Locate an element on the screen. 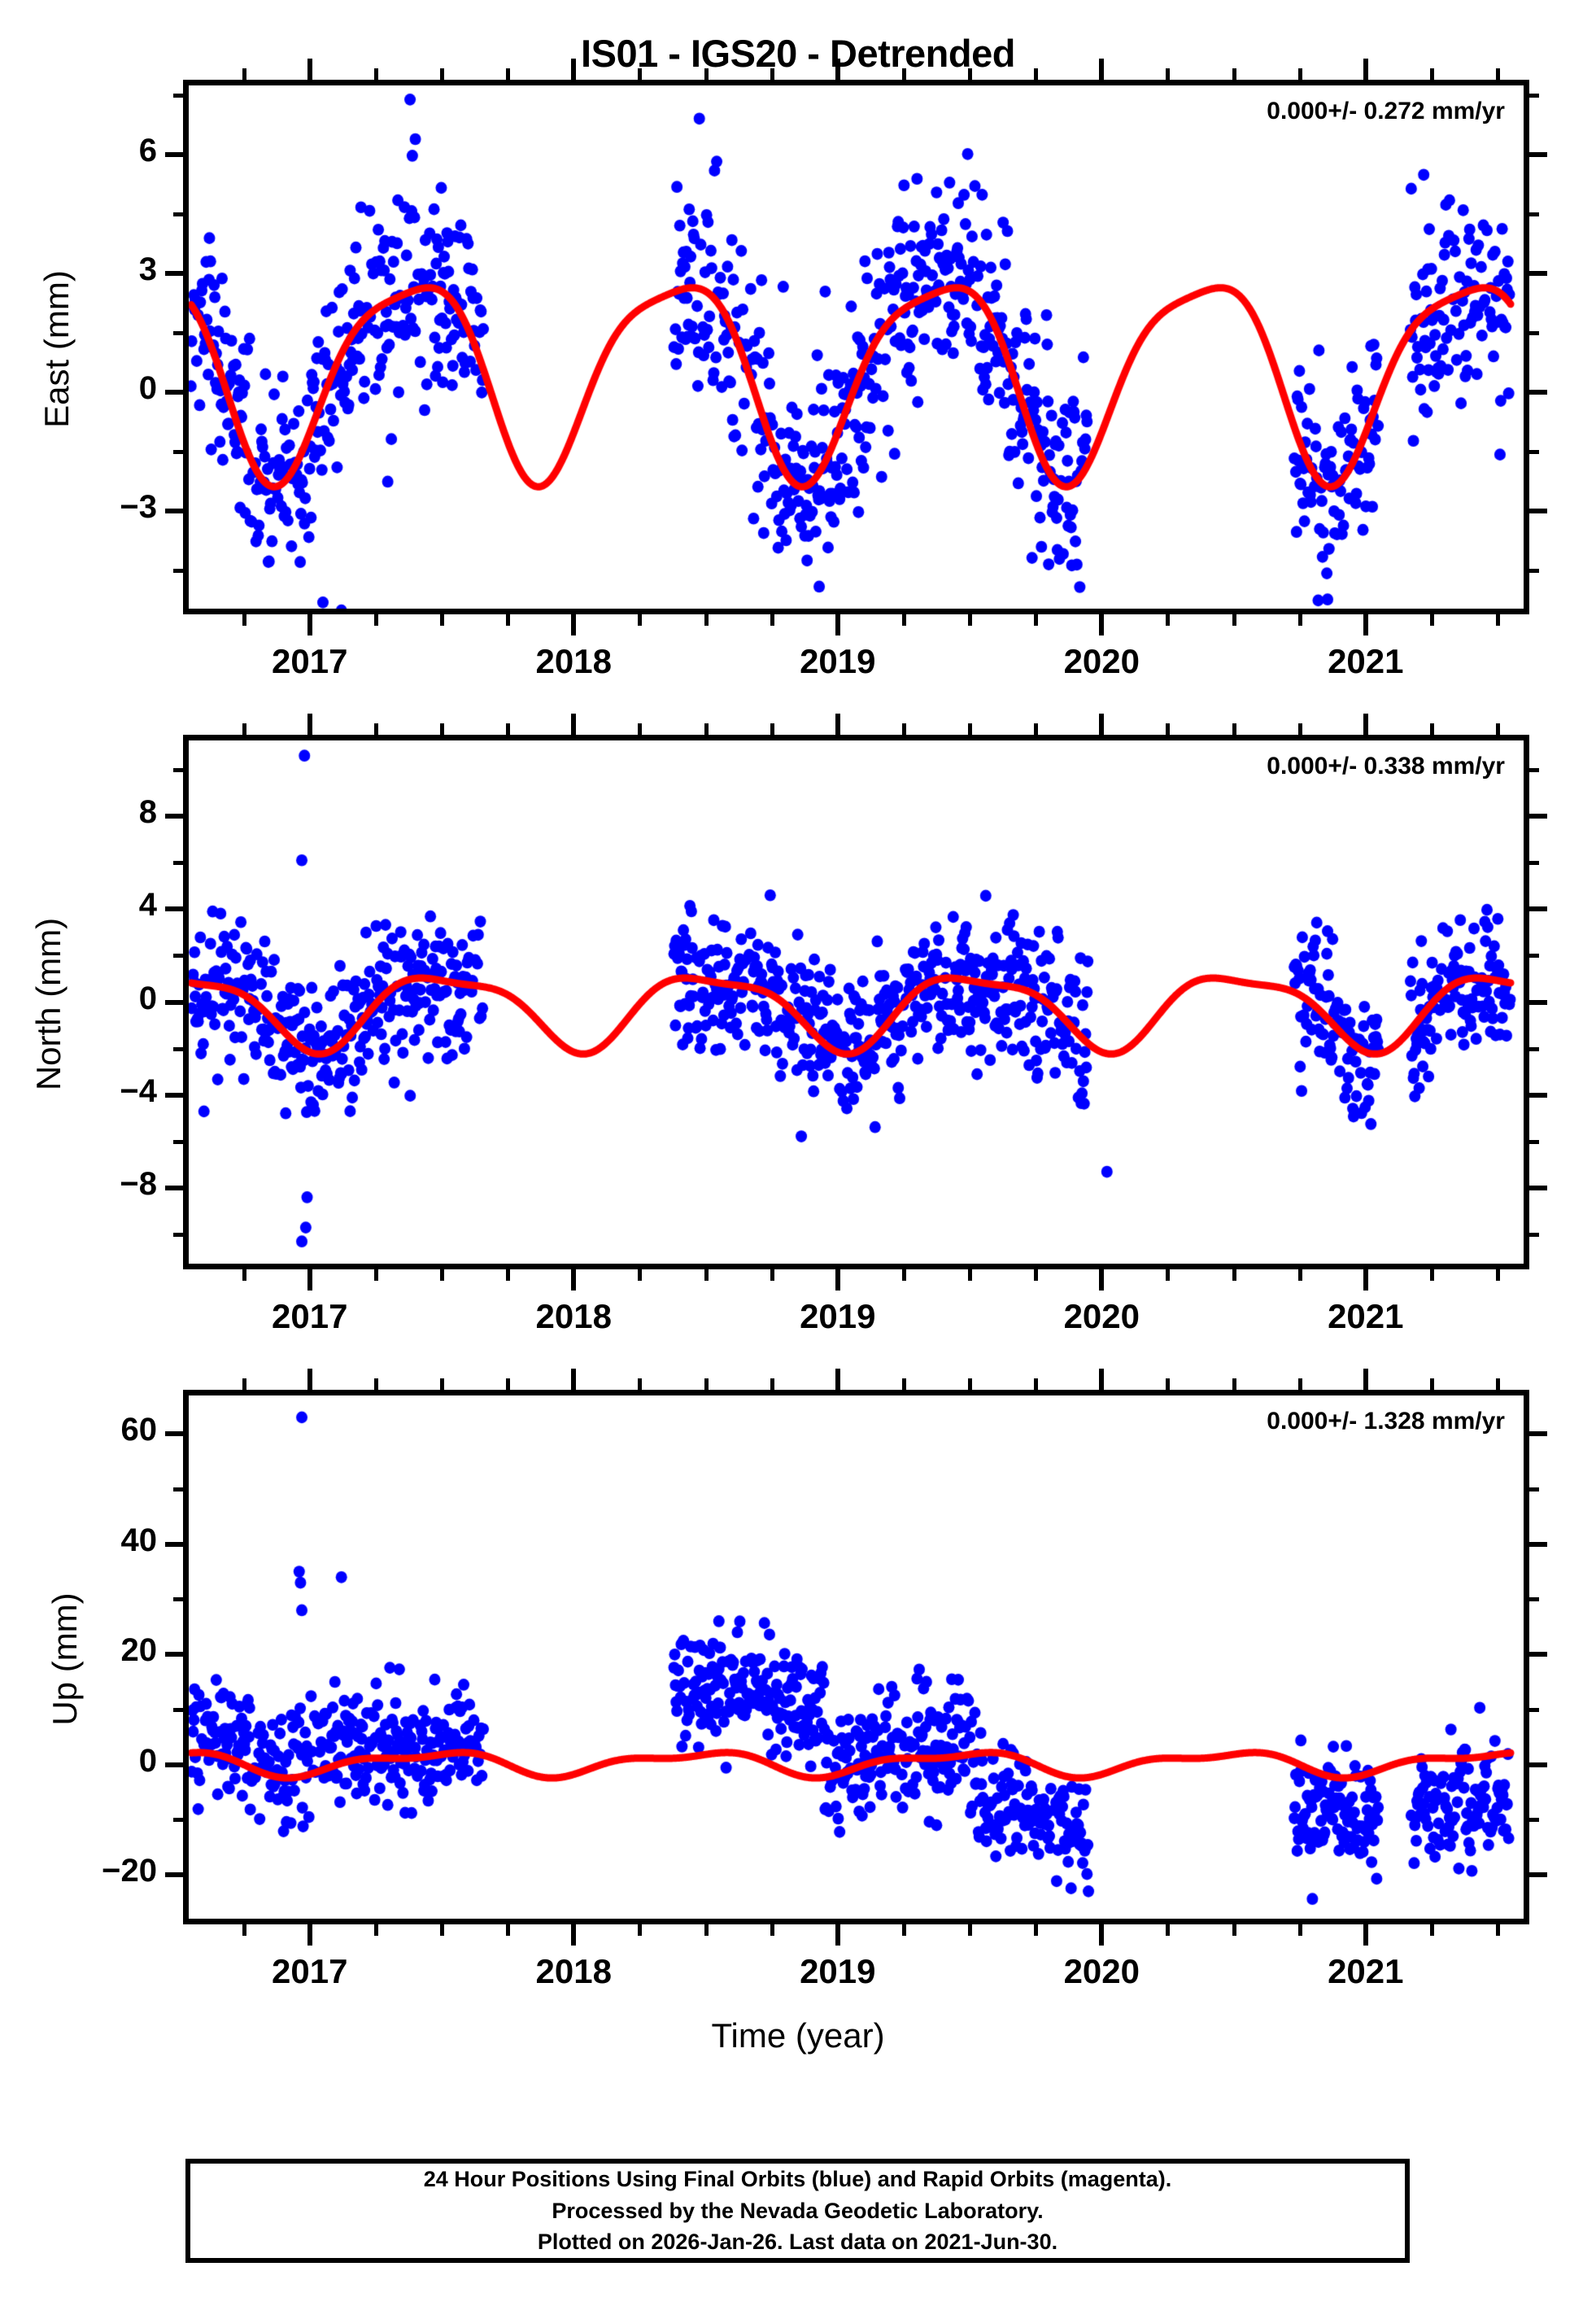  east-rate-label: 0.000+/- 0.272 mm/yr is located at coordinates (1386, 111).